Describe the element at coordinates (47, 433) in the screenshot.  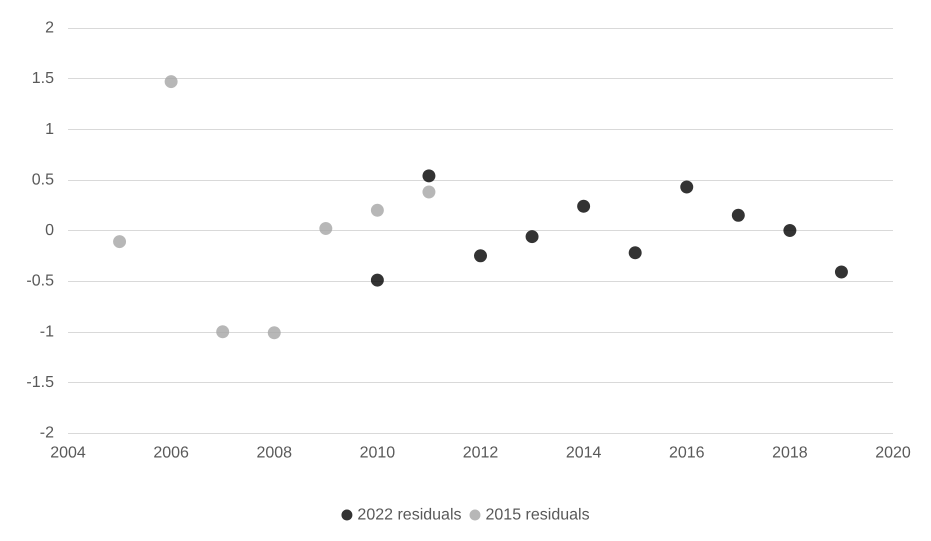
I see `y-tick-label: -2` at that location.